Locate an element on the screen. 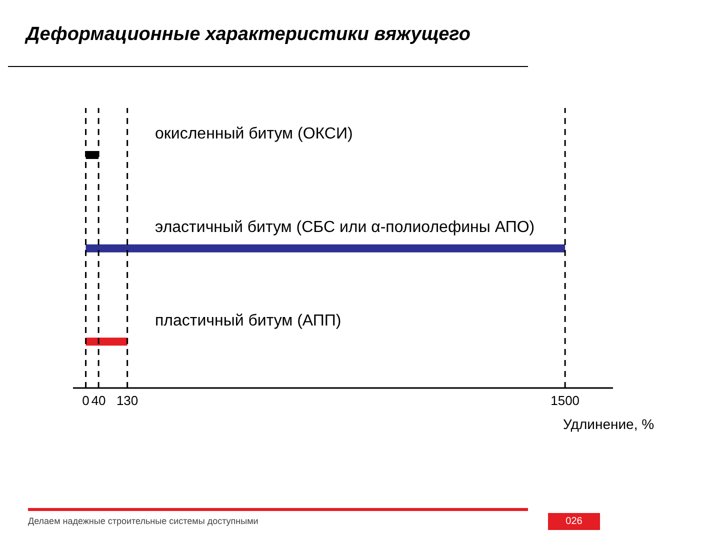  y-tick-label: пластичный битум (АПП) is located at coordinates (248, 321).